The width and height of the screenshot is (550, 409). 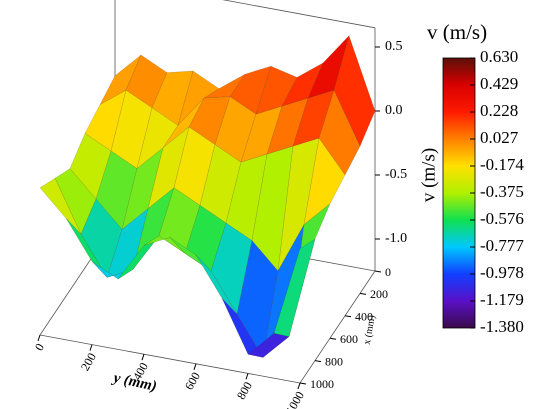 What do you see at coordinates (499, 56) in the screenshot?
I see `colorbar-tick-label: 0.630` at bounding box center [499, 56].